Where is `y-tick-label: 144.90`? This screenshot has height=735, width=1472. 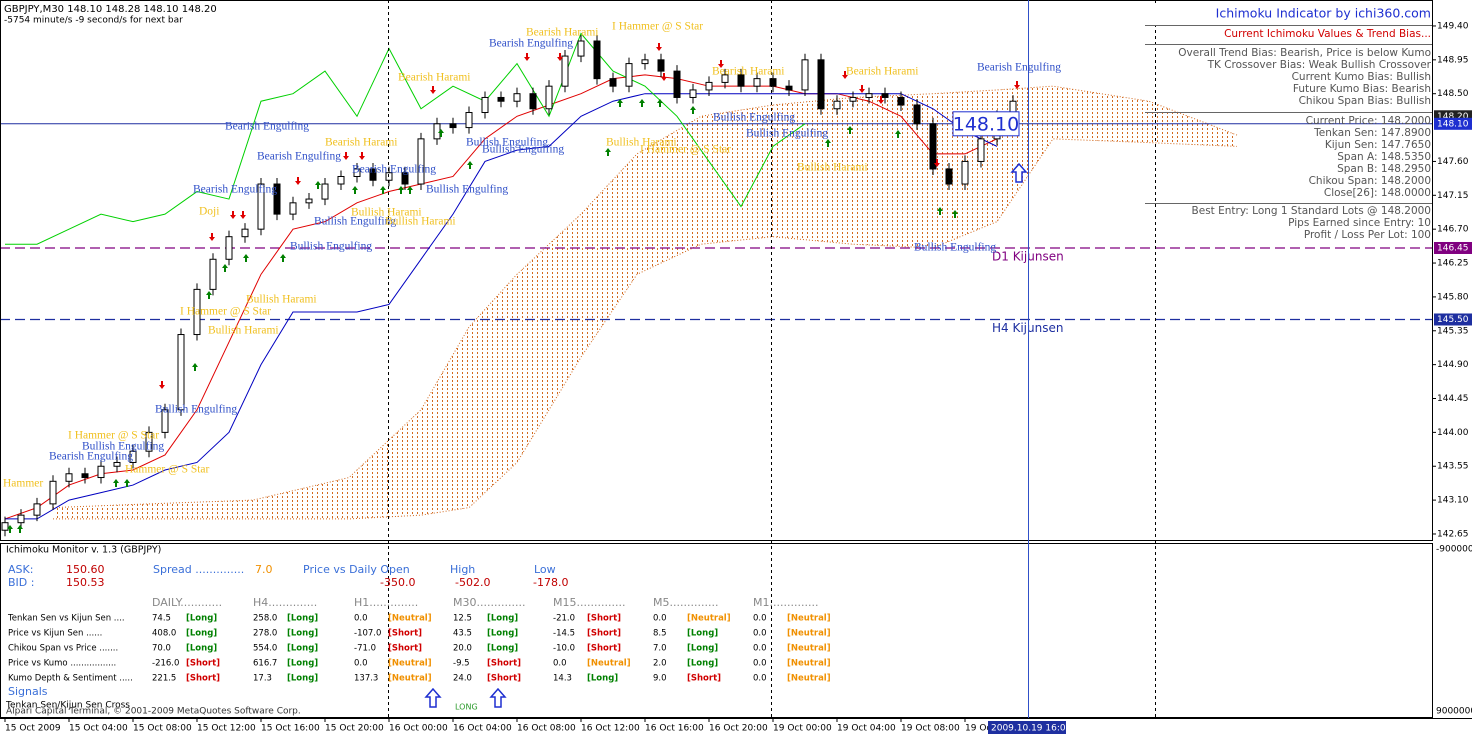 y-tick-label: 144.90 is located at coordinates (1453, 365).